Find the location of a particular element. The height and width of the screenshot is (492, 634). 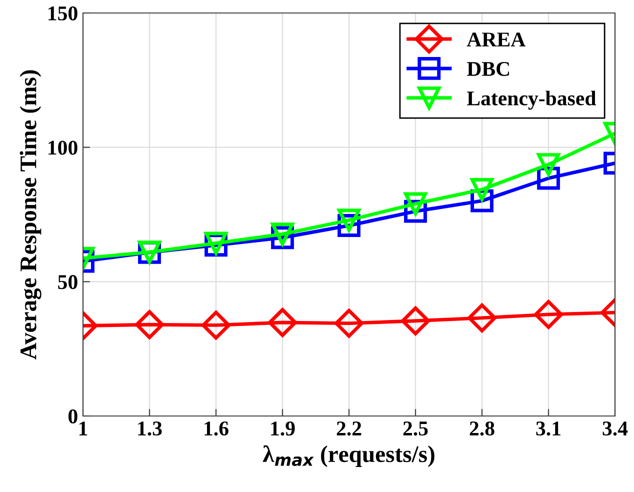

legend-label: AREA is located at coordinates (496, 39).